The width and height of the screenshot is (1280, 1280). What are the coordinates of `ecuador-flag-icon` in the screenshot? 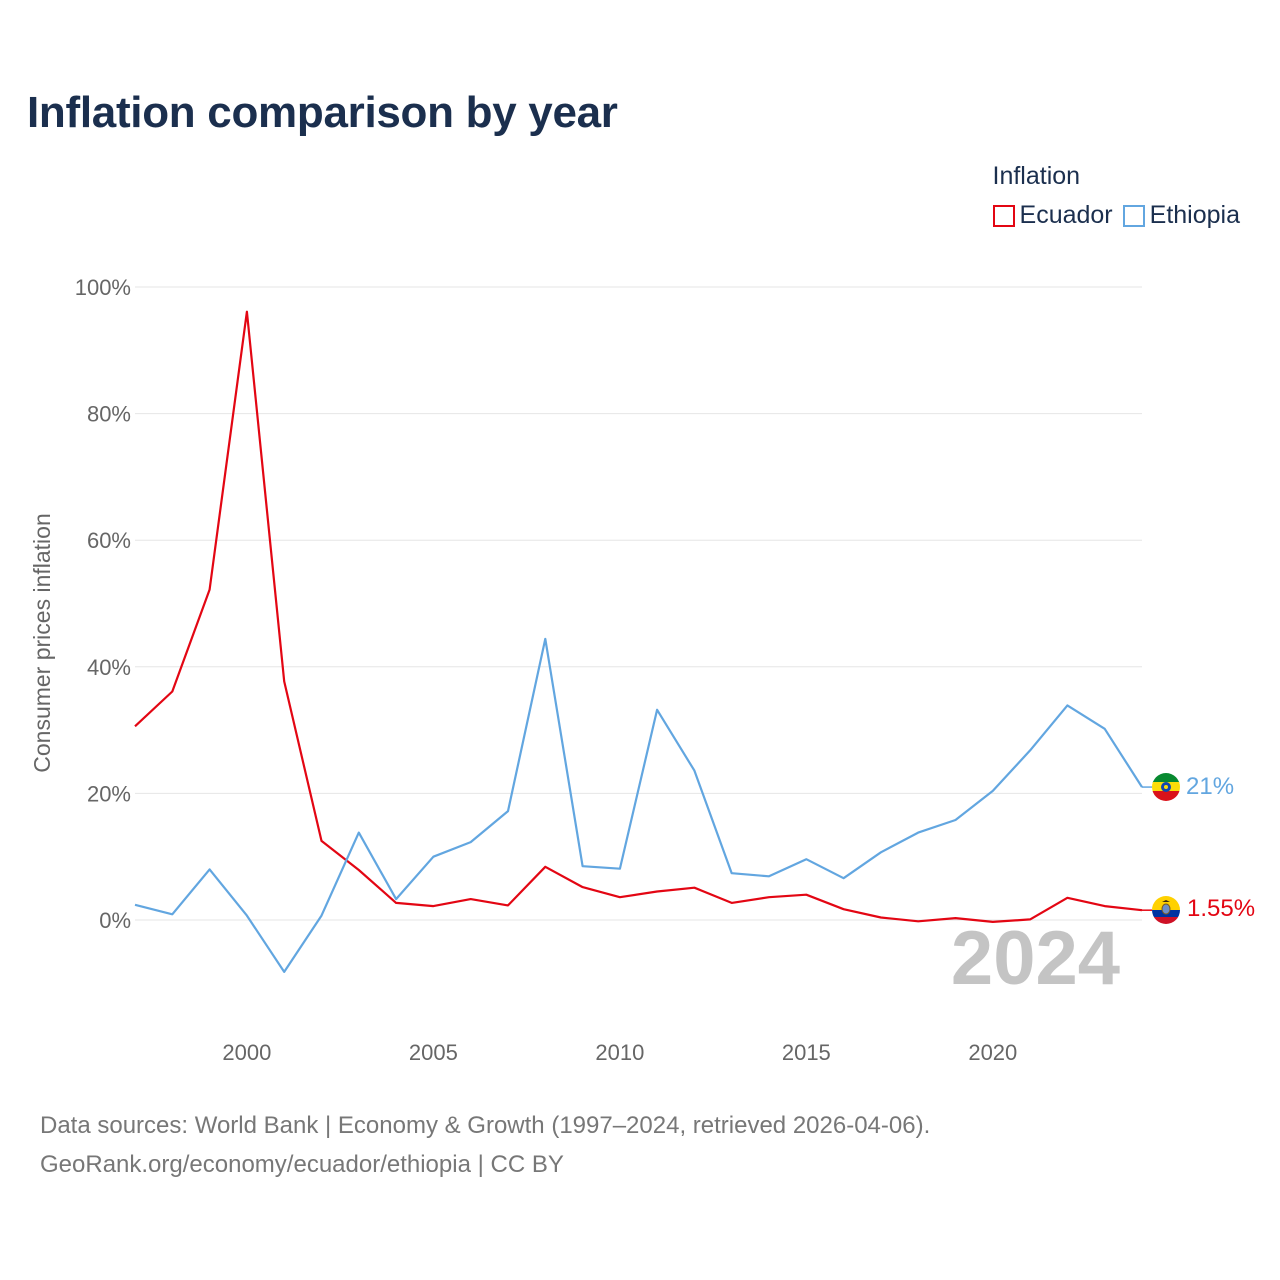 It's located at (1166, 910).